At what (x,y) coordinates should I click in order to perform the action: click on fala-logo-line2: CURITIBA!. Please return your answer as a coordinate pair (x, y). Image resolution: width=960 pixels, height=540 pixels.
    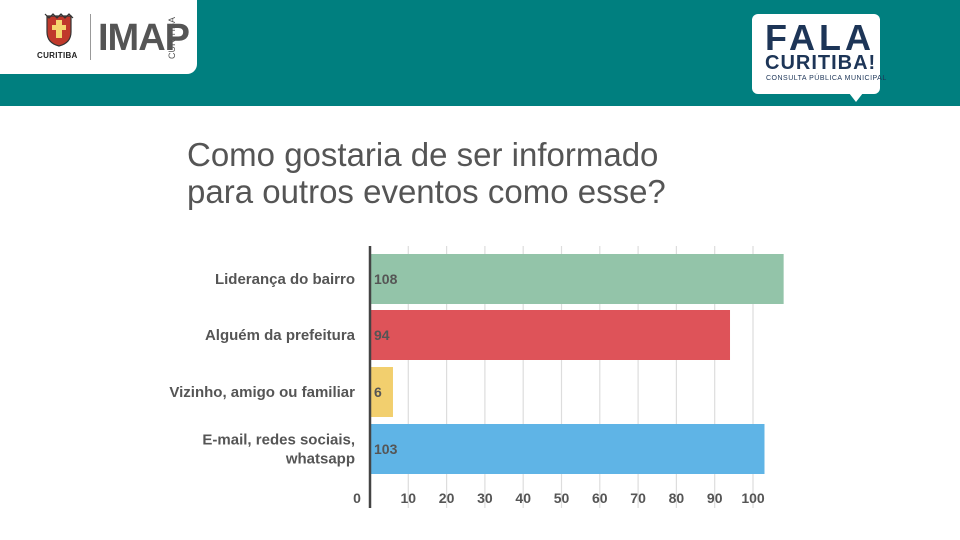
    Looking at the image, I should click on (821, 63).